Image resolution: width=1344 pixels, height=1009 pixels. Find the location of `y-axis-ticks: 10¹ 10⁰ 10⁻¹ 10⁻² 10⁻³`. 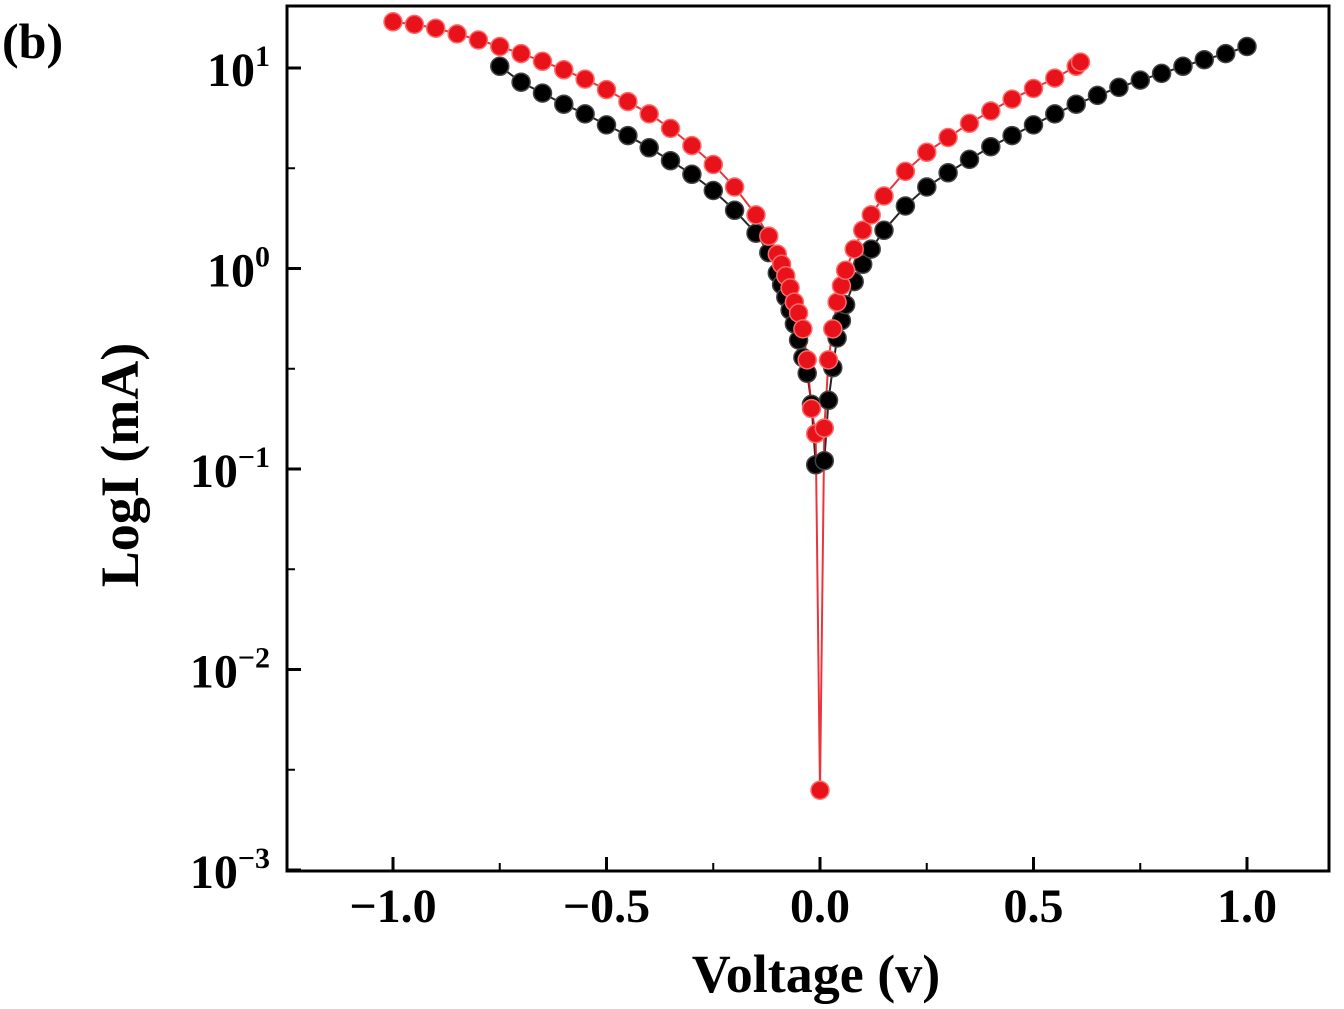

y-axis-ticks: 10¹ 10⁰ 10⁻¹ 10⁻² 10⁻³ is located at coordinates (245, 469).